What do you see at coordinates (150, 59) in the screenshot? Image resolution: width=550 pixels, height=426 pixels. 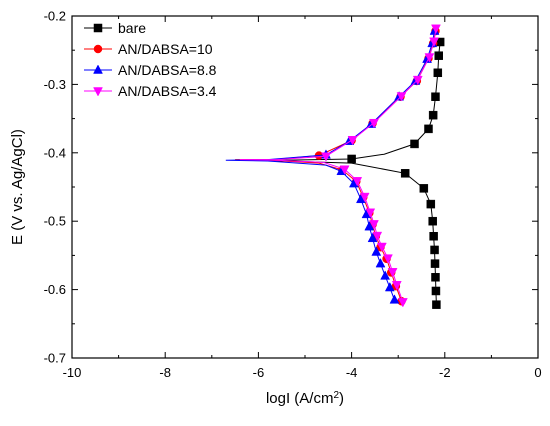 I see `legend: bare AN/DABSA=10 AN/DABSA=8.8 AN/DABSA=3.4` at bounding box center [150, 59].